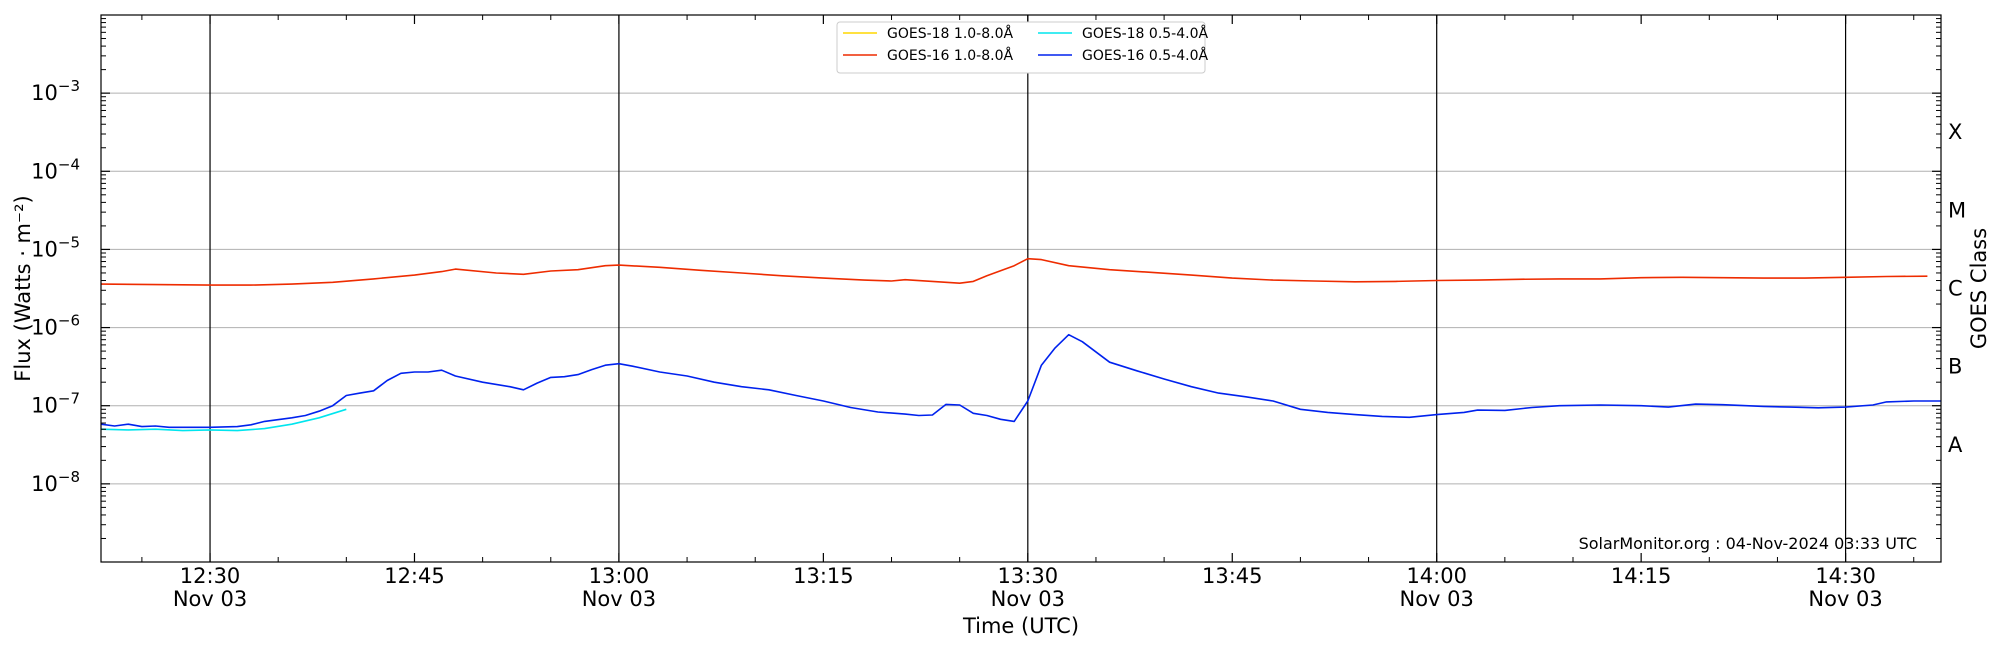  I want to click on y-tick-label: 10⁻⁴, so click(55, 169).